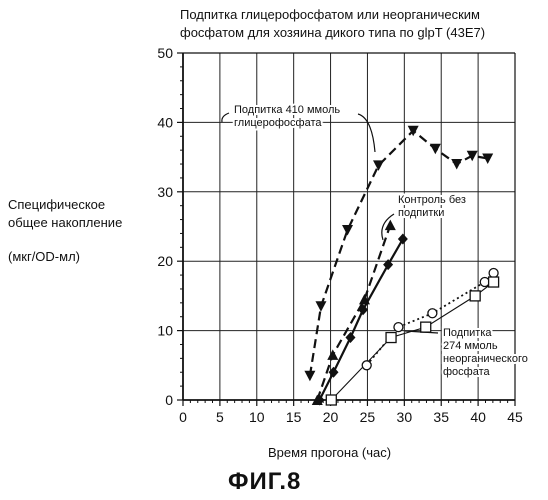  I want to click on x-tick-label: 35, so click(441, 417).